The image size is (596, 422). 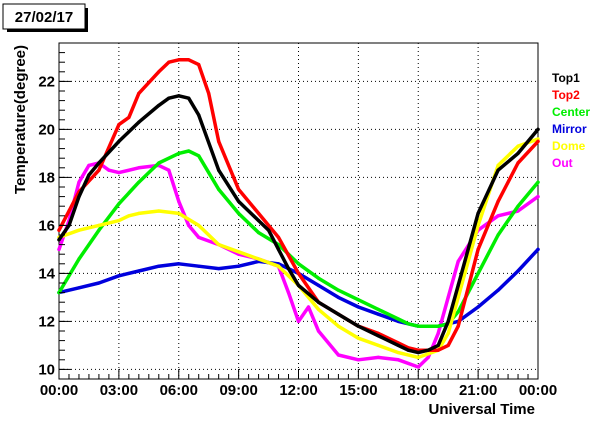 I want to click on x-tick-label: 21:00, so click(x=478, y=390).